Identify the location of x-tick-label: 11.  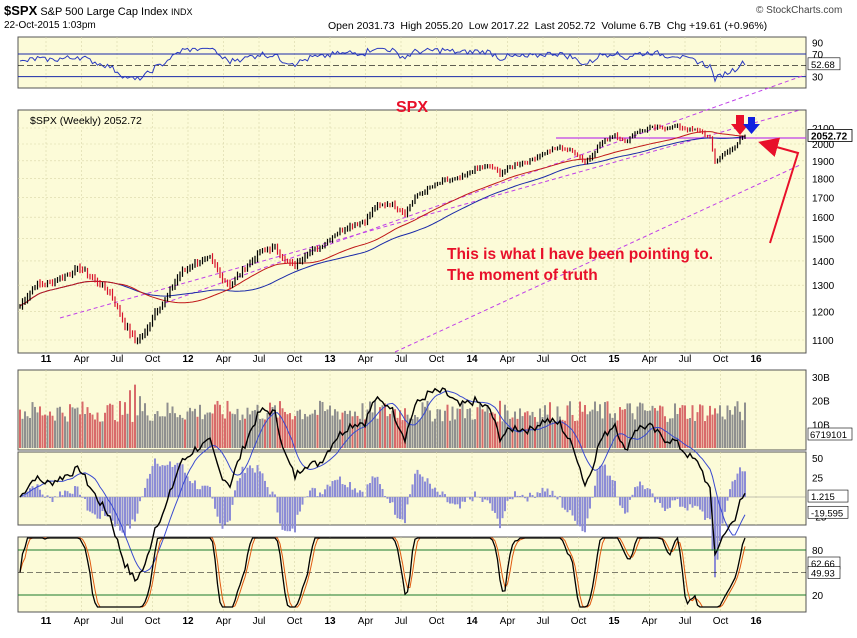
(46, 621).